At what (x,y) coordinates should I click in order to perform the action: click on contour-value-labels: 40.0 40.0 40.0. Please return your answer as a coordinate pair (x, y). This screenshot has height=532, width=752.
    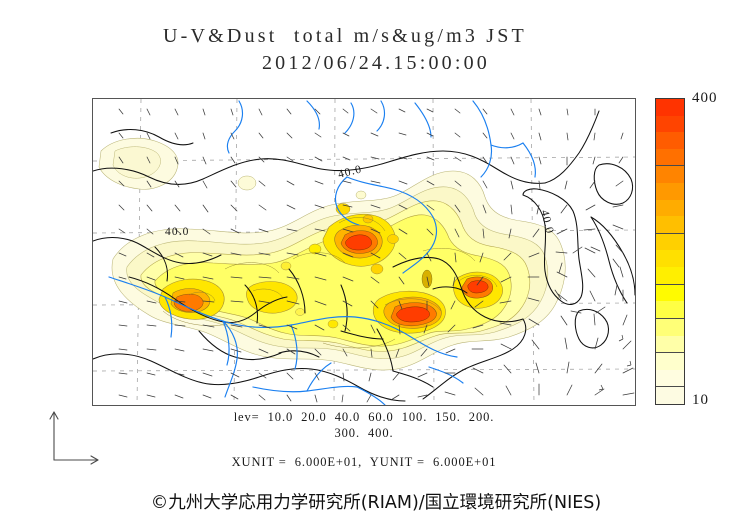
    Looking at the image, I should click on (360, 200).